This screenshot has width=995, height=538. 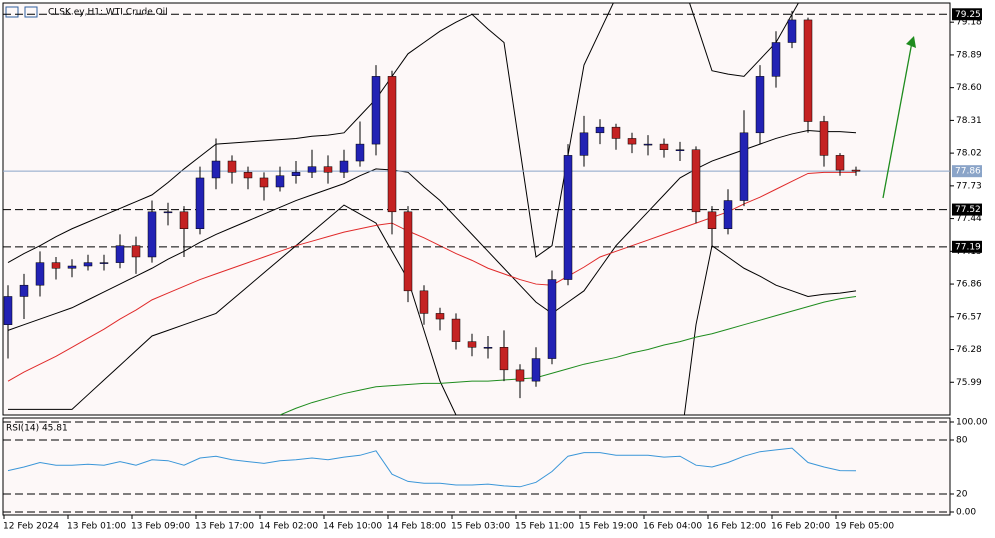 What do you see at coordinates (37, 429) in the screenshot?
I see `rsi-title: RSI(14) 45.81` at bounding box center [37, 429].